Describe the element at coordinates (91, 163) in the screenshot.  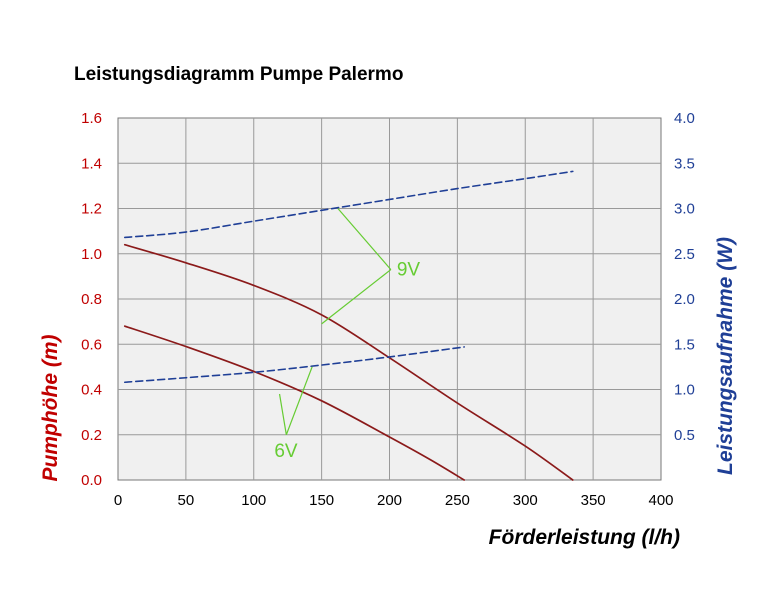
I see `y-left-tick-label: 1.4` at that location.